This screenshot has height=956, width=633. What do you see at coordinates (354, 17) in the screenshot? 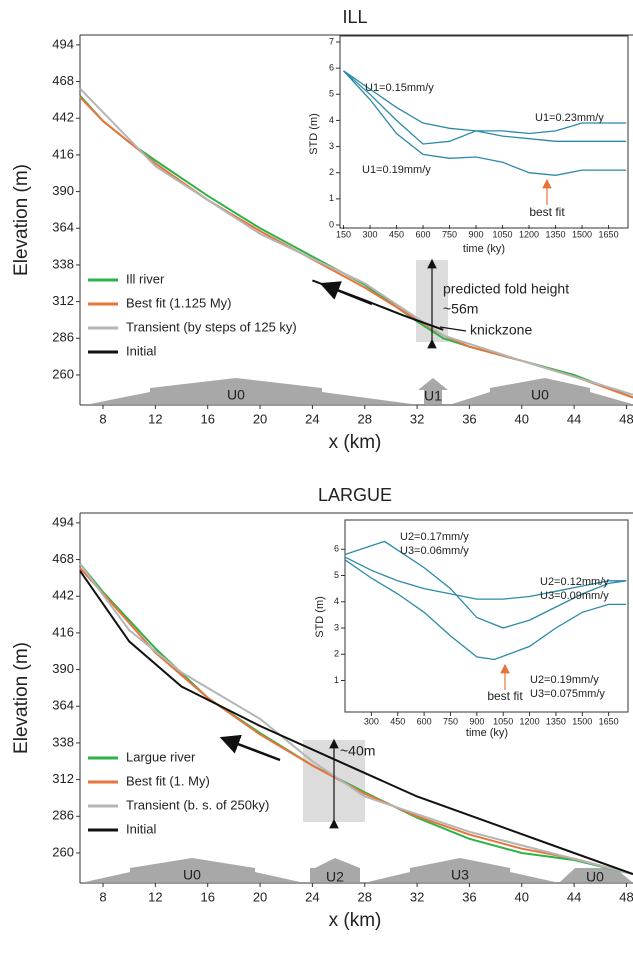
I see `chart-title: ILL` at bounding box center [354, 17].